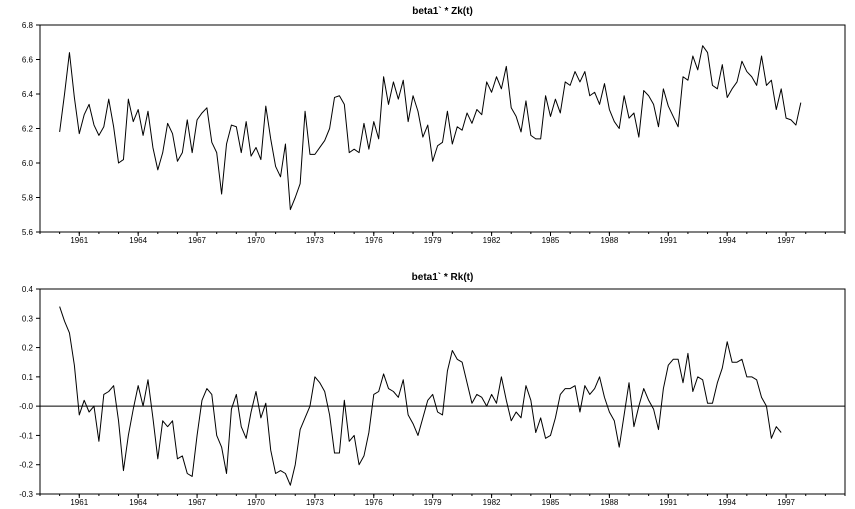 This screenshot has width=855, height=509. What do you see at coordinates (28, 318) in the screenshot?
I see `y-tick-label: 0.3` at bounding box center [28, 318].